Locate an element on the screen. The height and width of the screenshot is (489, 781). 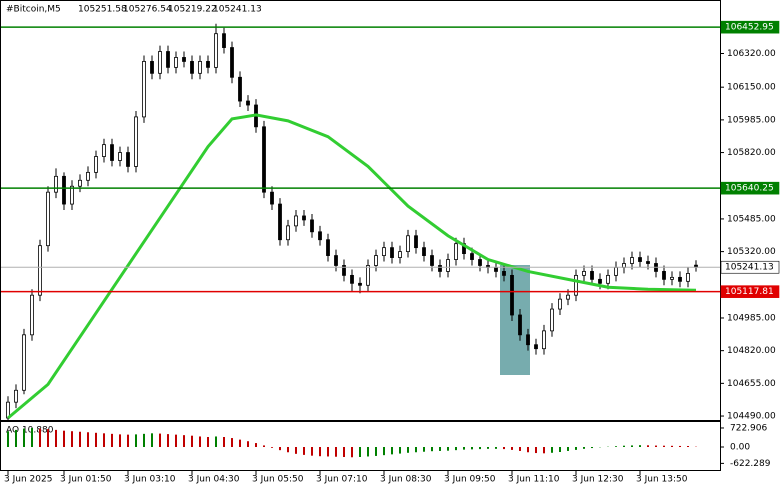
header-price: 105251.58 is located at coordinates (102, 10).